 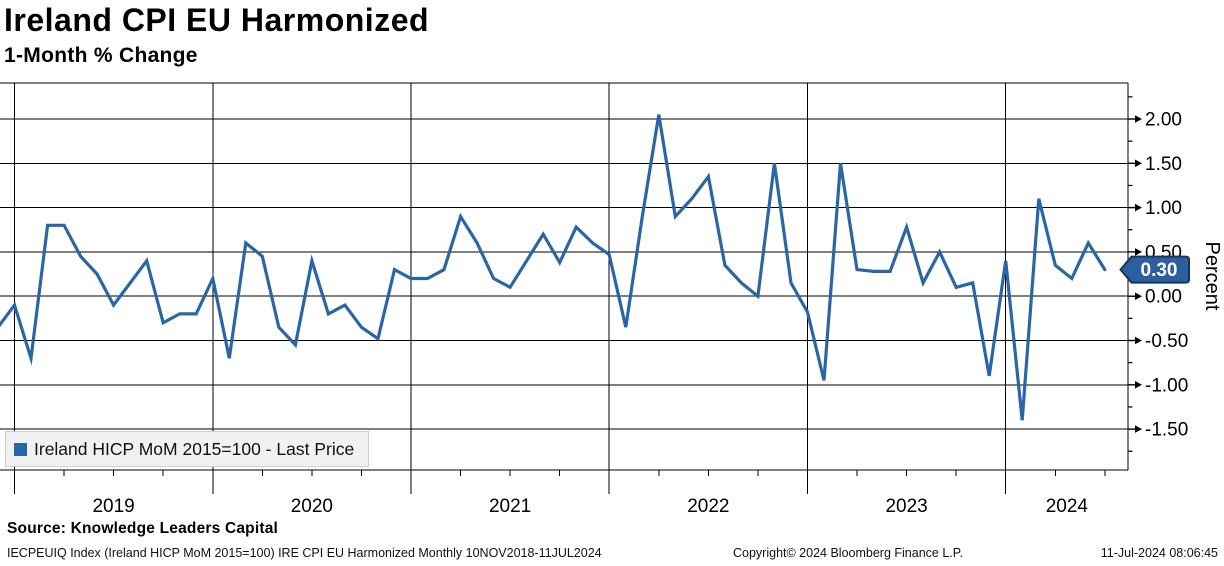 What do you see at coordinates (848, 553) in the screenshot?
I see `footer-copyright: Copyright© 2024 Bloomberg Finance L.P.` at bounding box center [848, 553].